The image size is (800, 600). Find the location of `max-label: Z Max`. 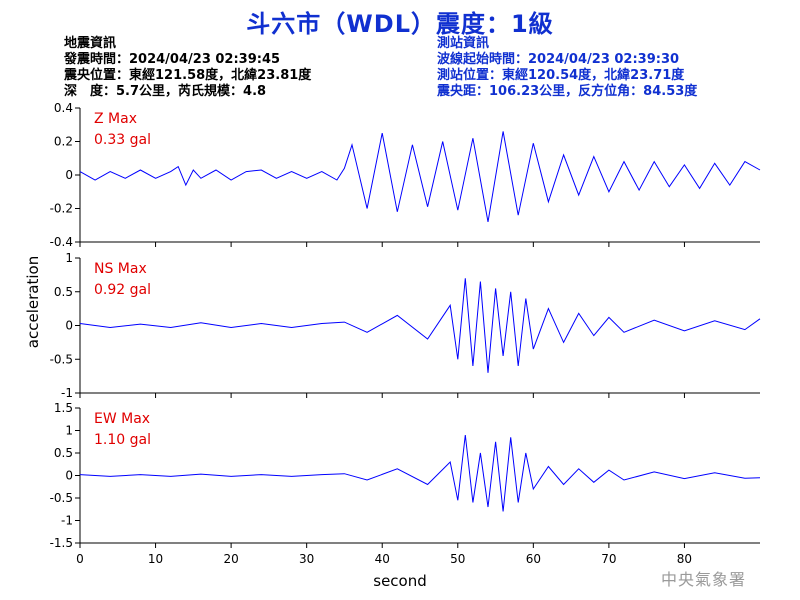

max-label: Z Max is located at coordinates (115, 119).